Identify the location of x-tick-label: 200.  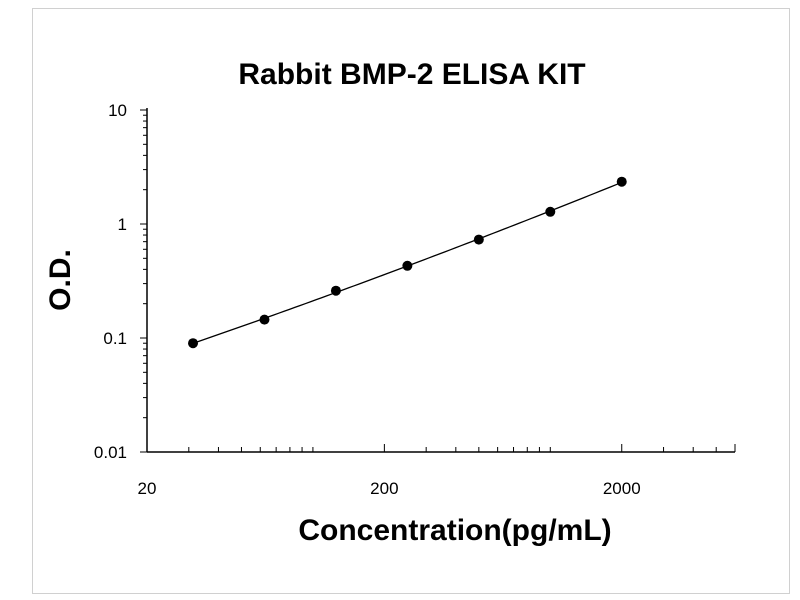
(384, 488).